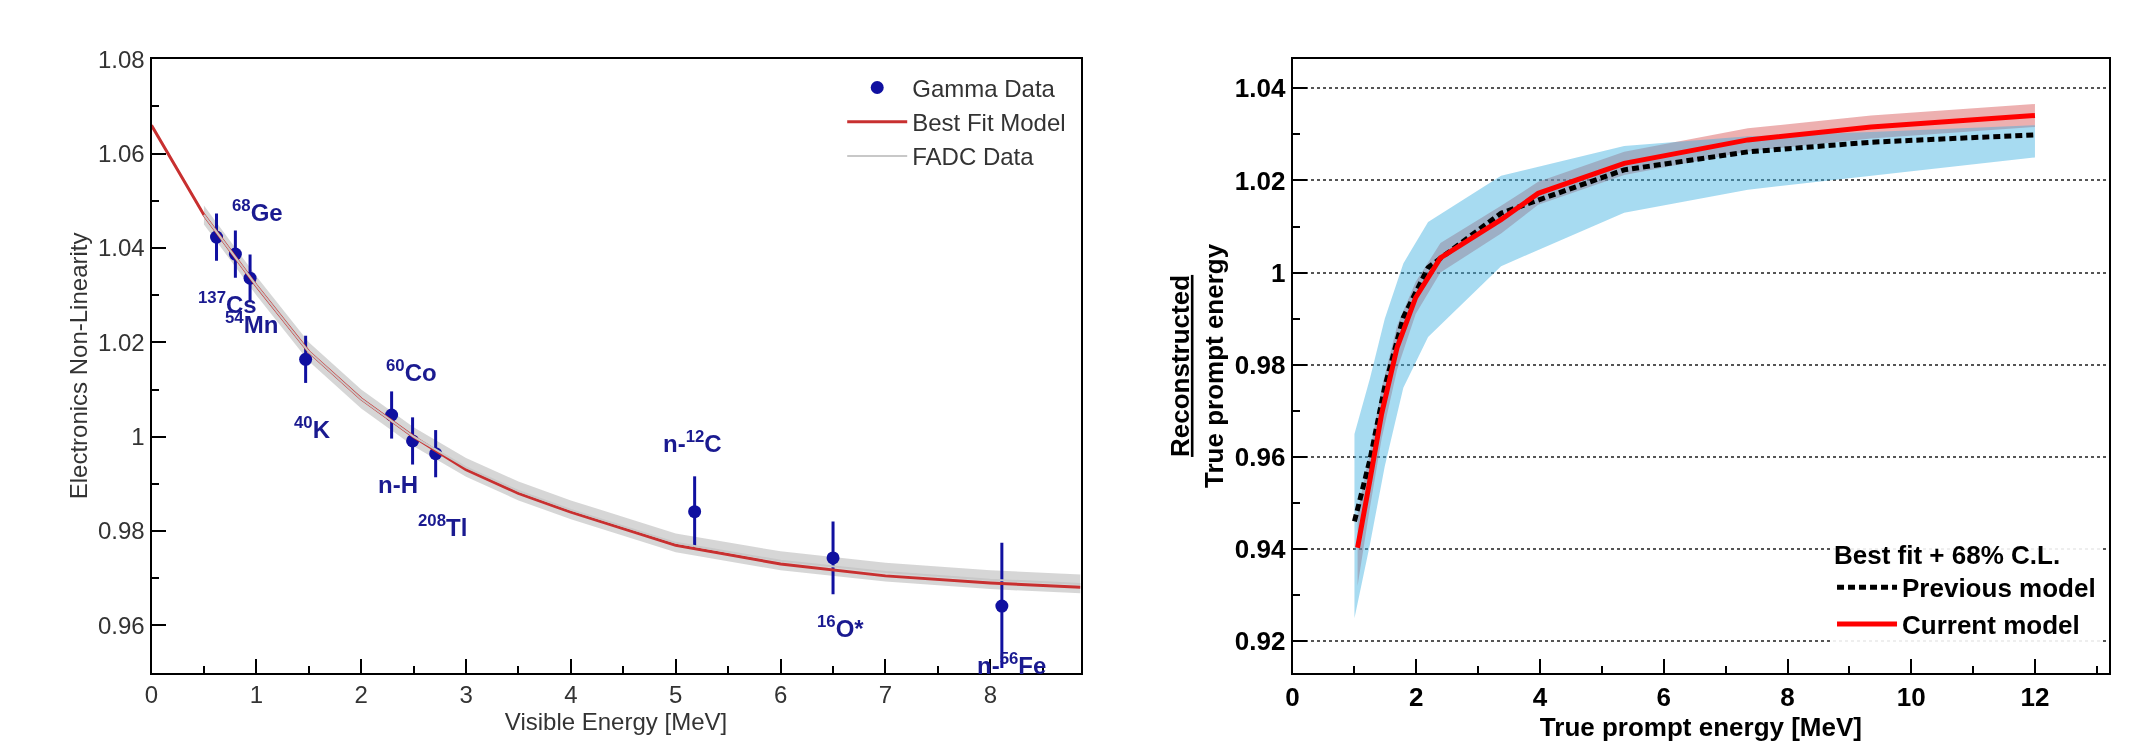 Image resolution: width=2151 pixels, height=749 pixels. What do you see at coordinates (973, 157) in the screenshot?
I see `legend-label: FADC Data` at bounding box center [973, 157].